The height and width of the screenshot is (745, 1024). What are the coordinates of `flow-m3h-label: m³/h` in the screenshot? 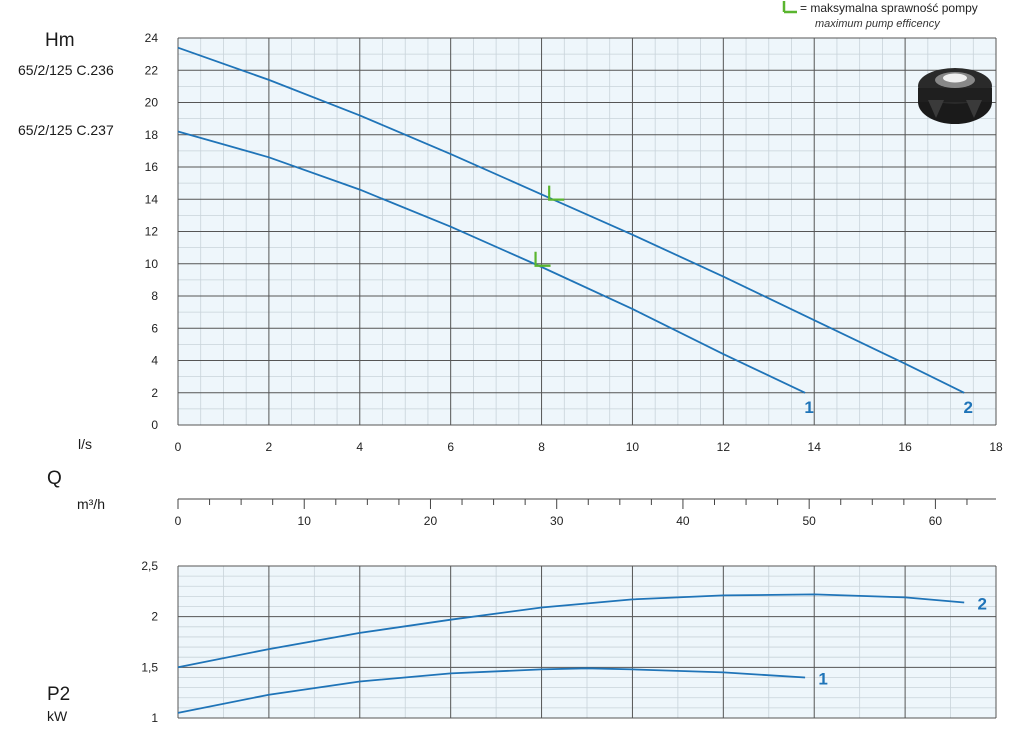 It's located at (91, 504).